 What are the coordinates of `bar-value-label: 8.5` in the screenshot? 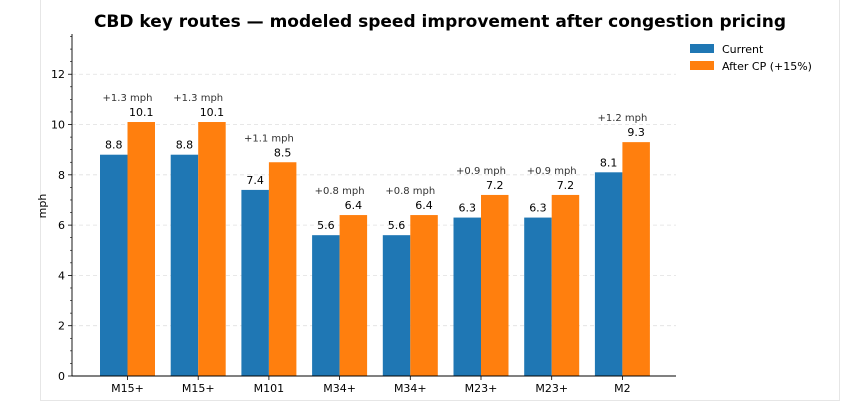 It's located at (283, 152).